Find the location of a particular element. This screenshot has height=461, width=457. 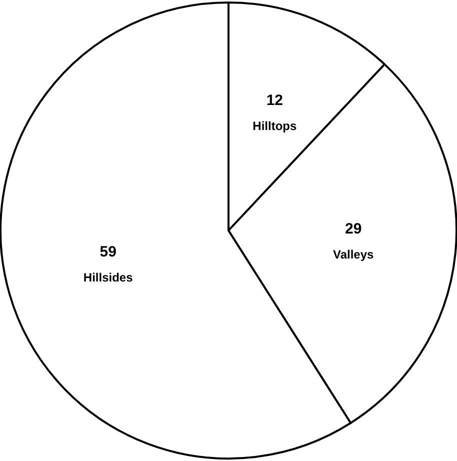

slice-label: Hilltops is located at coordinates (274, 125).